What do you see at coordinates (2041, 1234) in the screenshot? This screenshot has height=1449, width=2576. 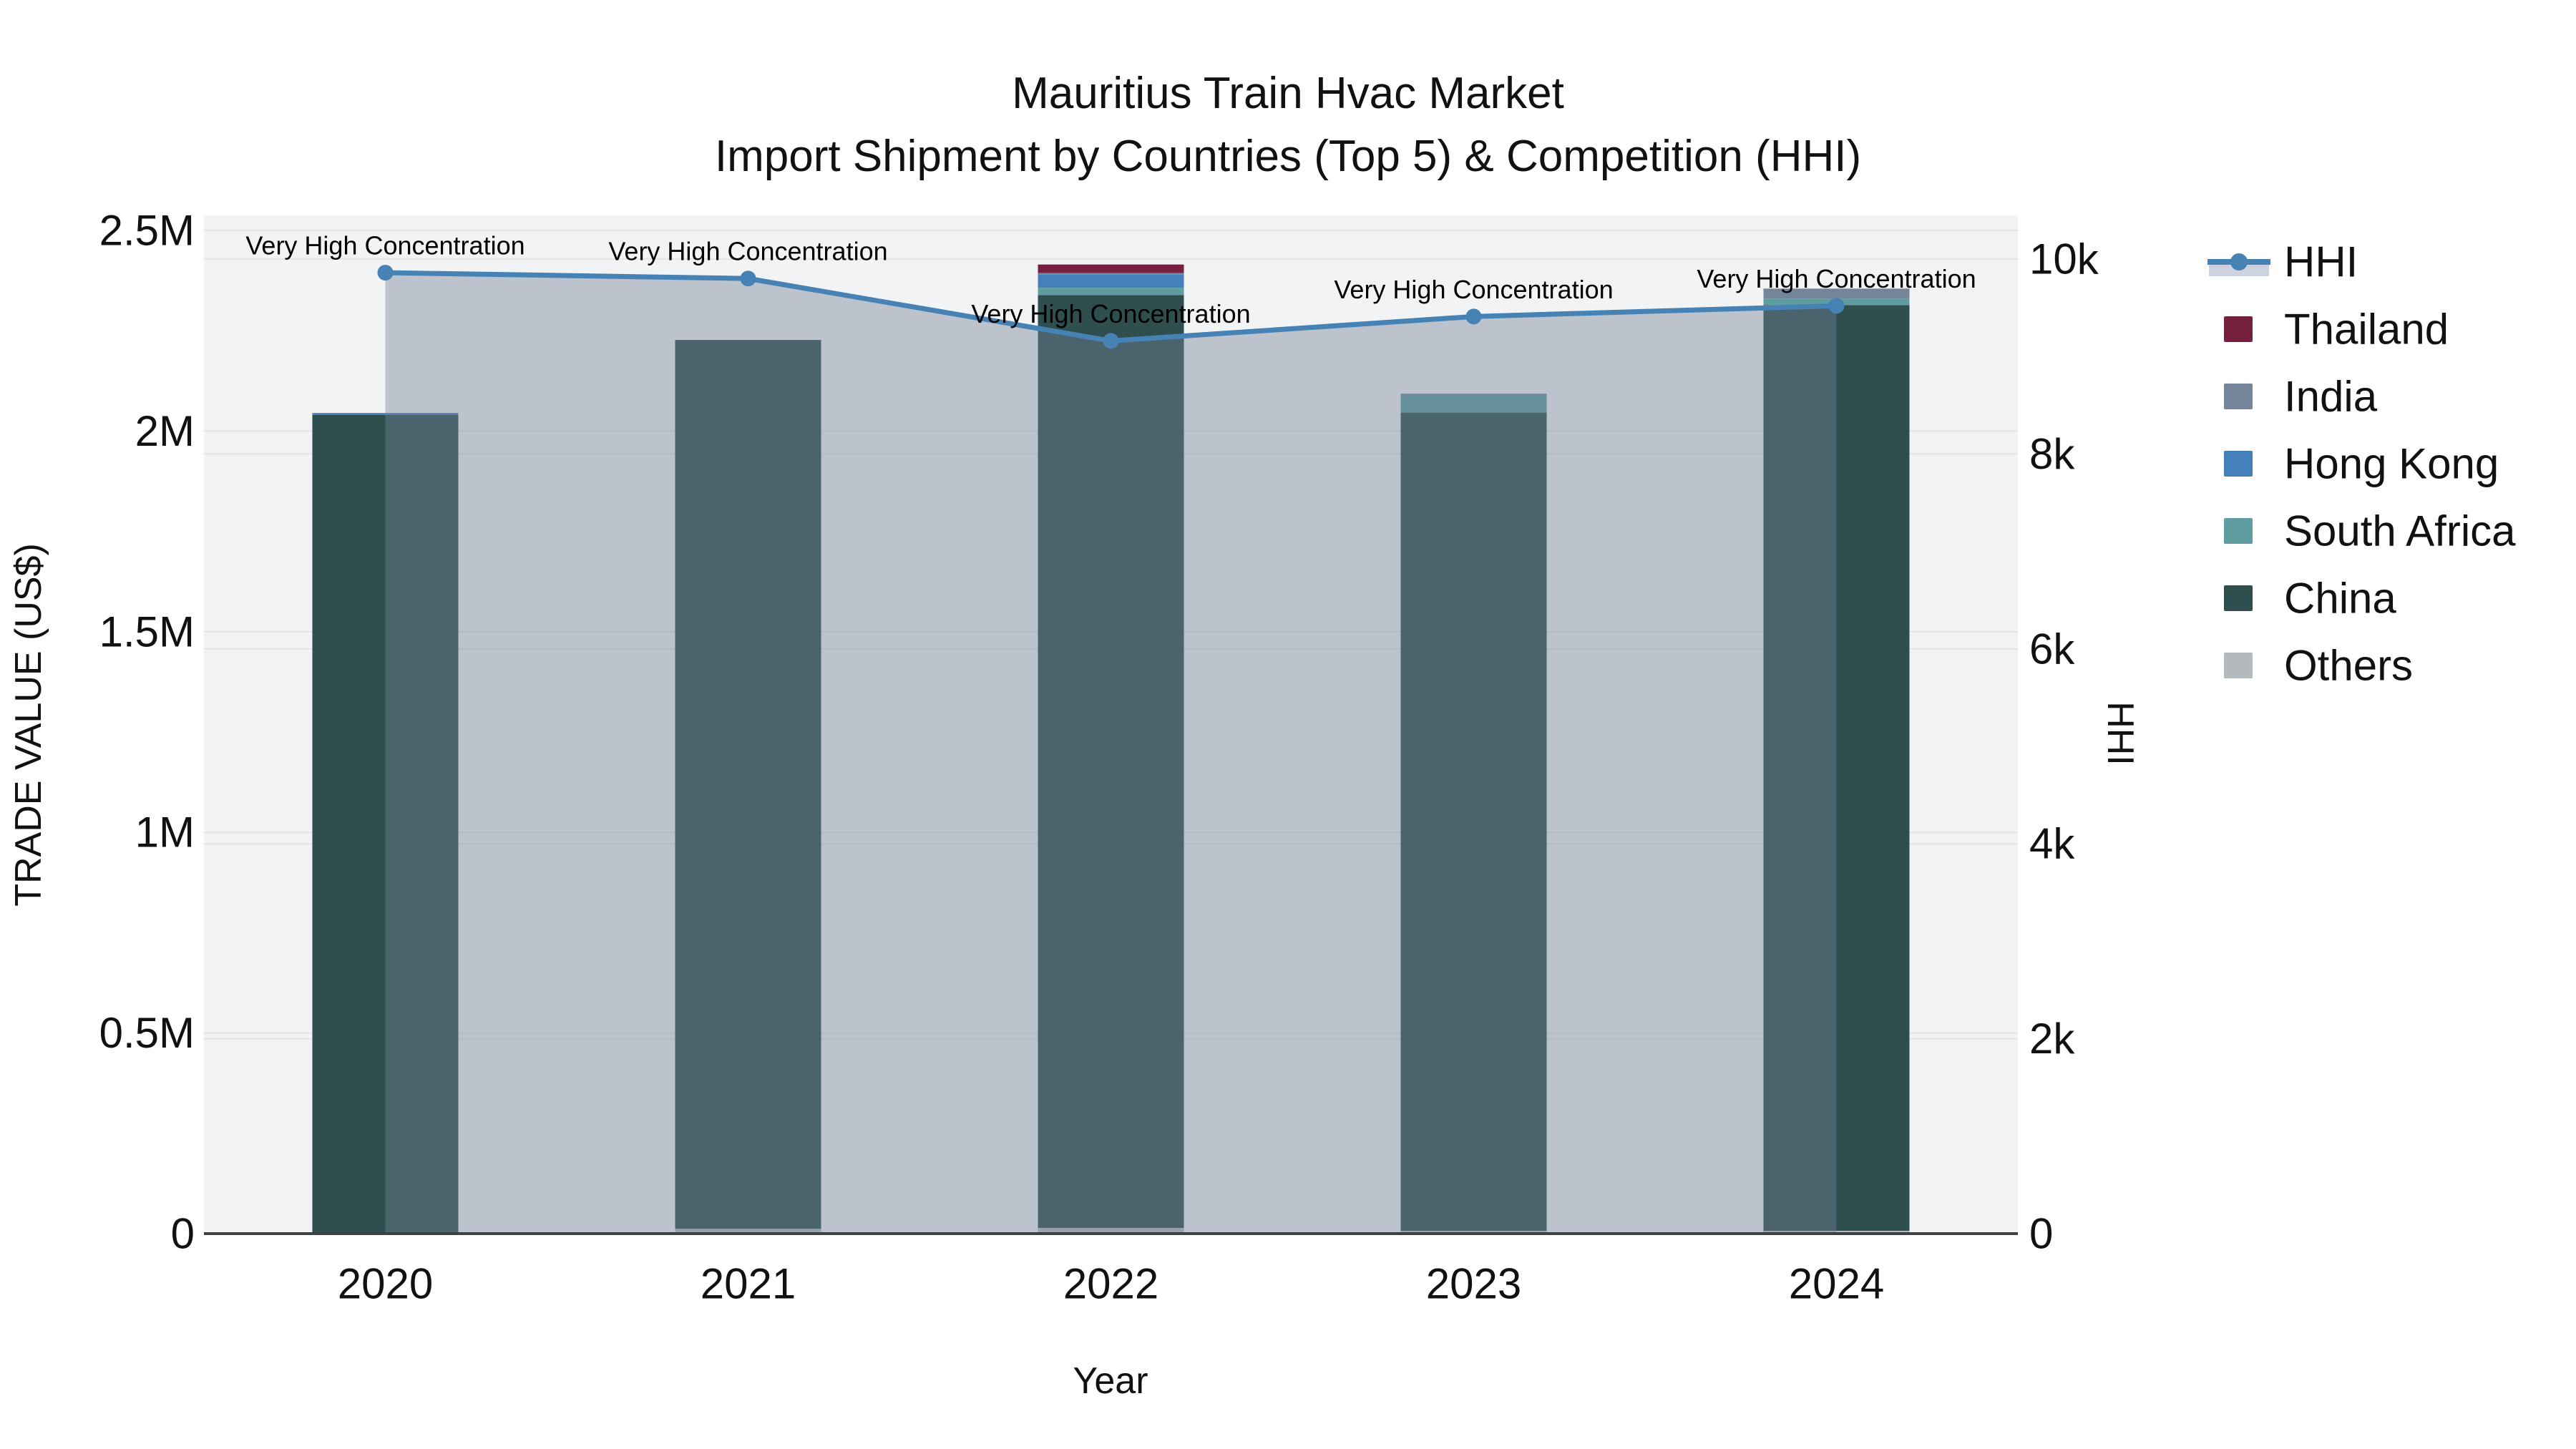 I see `y-right-tick: 0` at bounding box center [2041, 1234].